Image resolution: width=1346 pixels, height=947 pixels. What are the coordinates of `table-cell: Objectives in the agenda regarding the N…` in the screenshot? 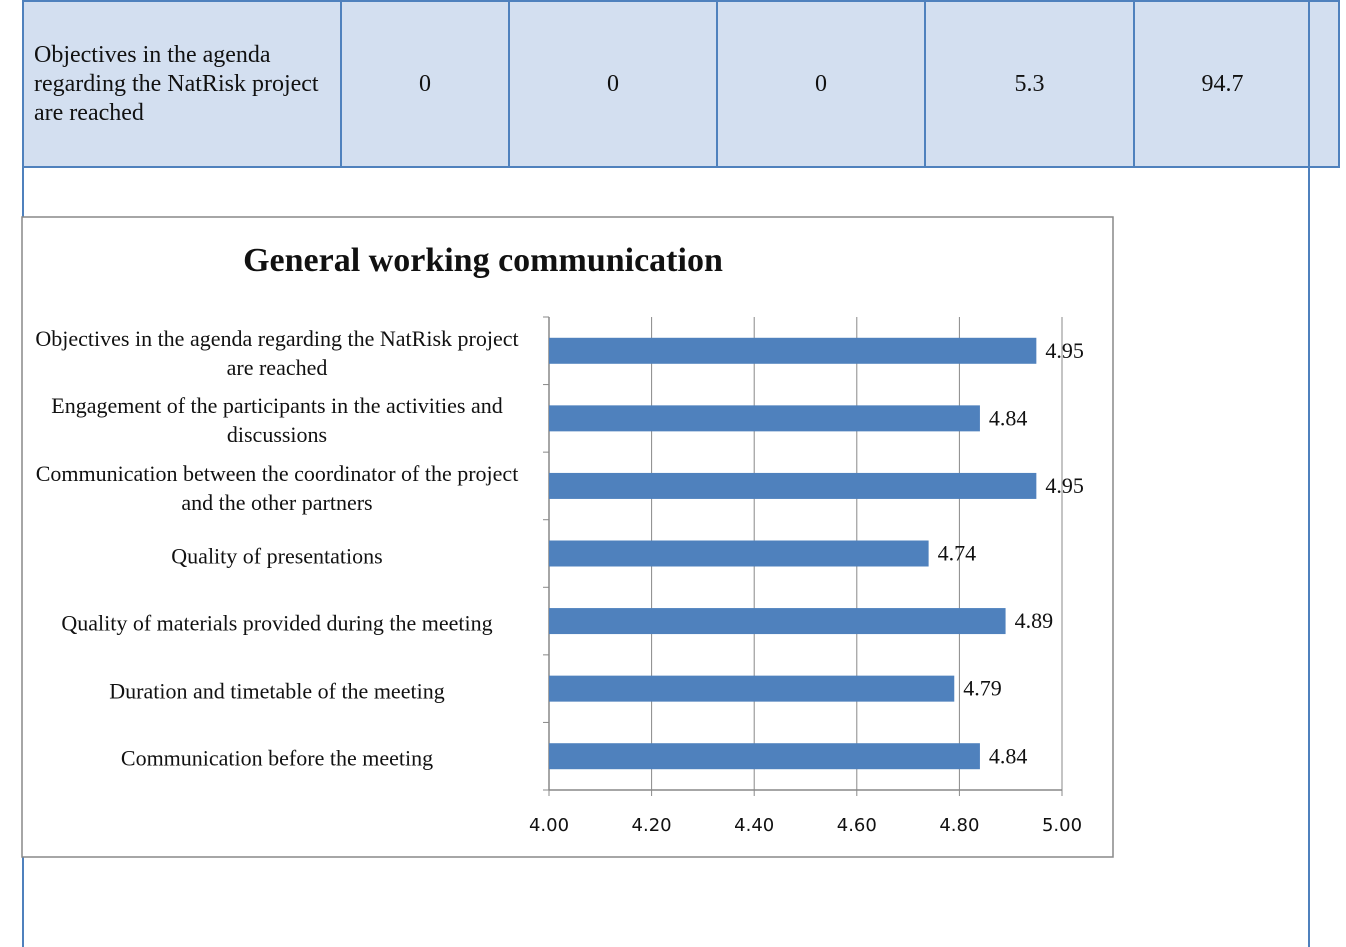 It's located at (182, 84).